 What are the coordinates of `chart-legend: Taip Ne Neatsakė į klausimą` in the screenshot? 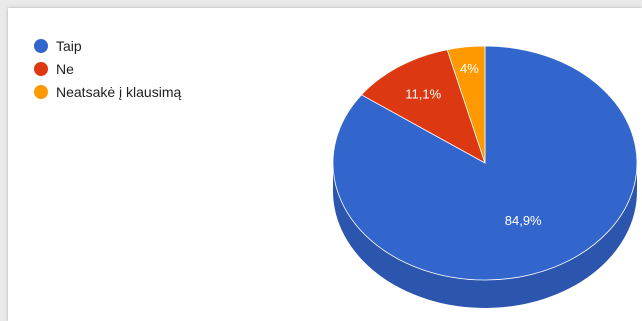 It's located at (107, 68).